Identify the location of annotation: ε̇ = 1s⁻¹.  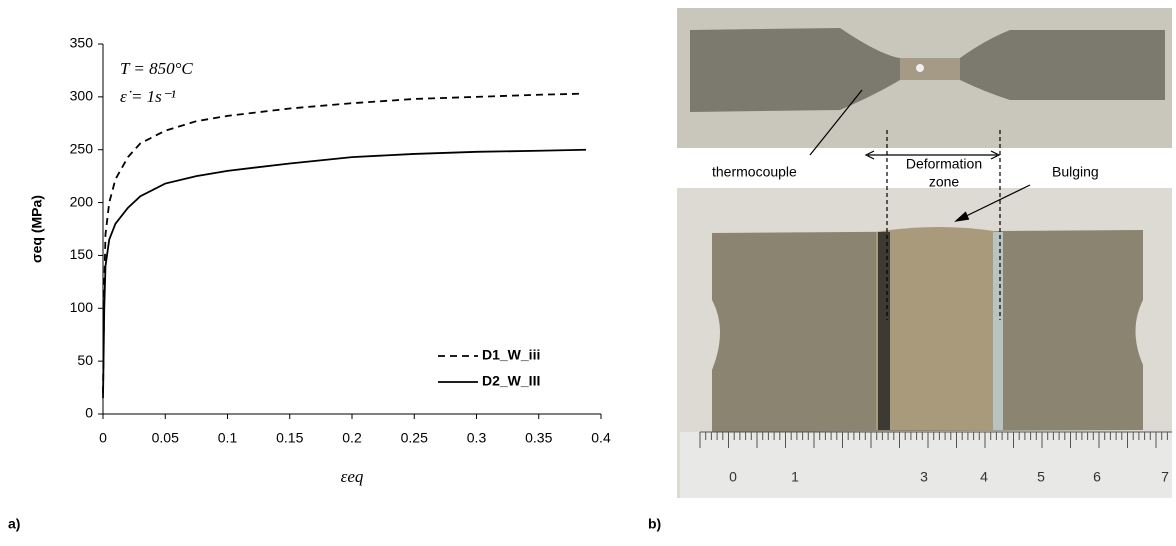
(148, 96).